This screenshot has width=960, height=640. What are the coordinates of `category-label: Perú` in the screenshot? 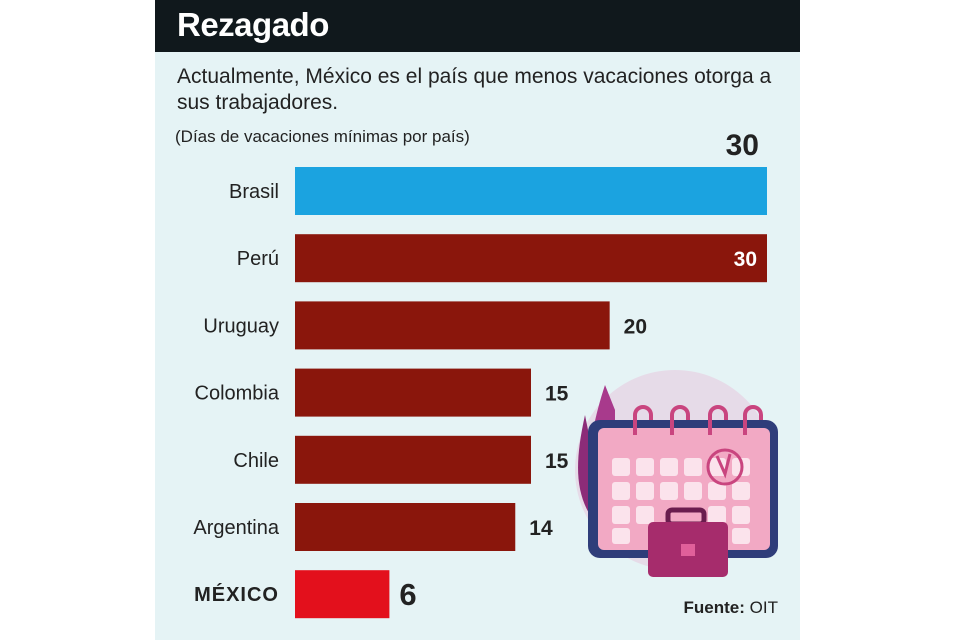 It's located at (258, 259).